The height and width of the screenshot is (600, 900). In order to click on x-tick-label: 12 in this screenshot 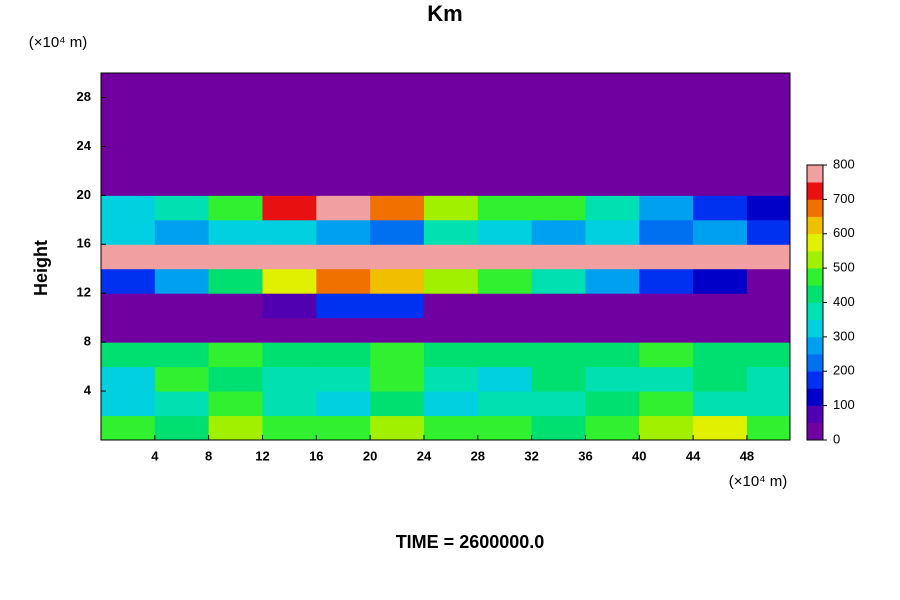, I will do `click(262, 455)`.